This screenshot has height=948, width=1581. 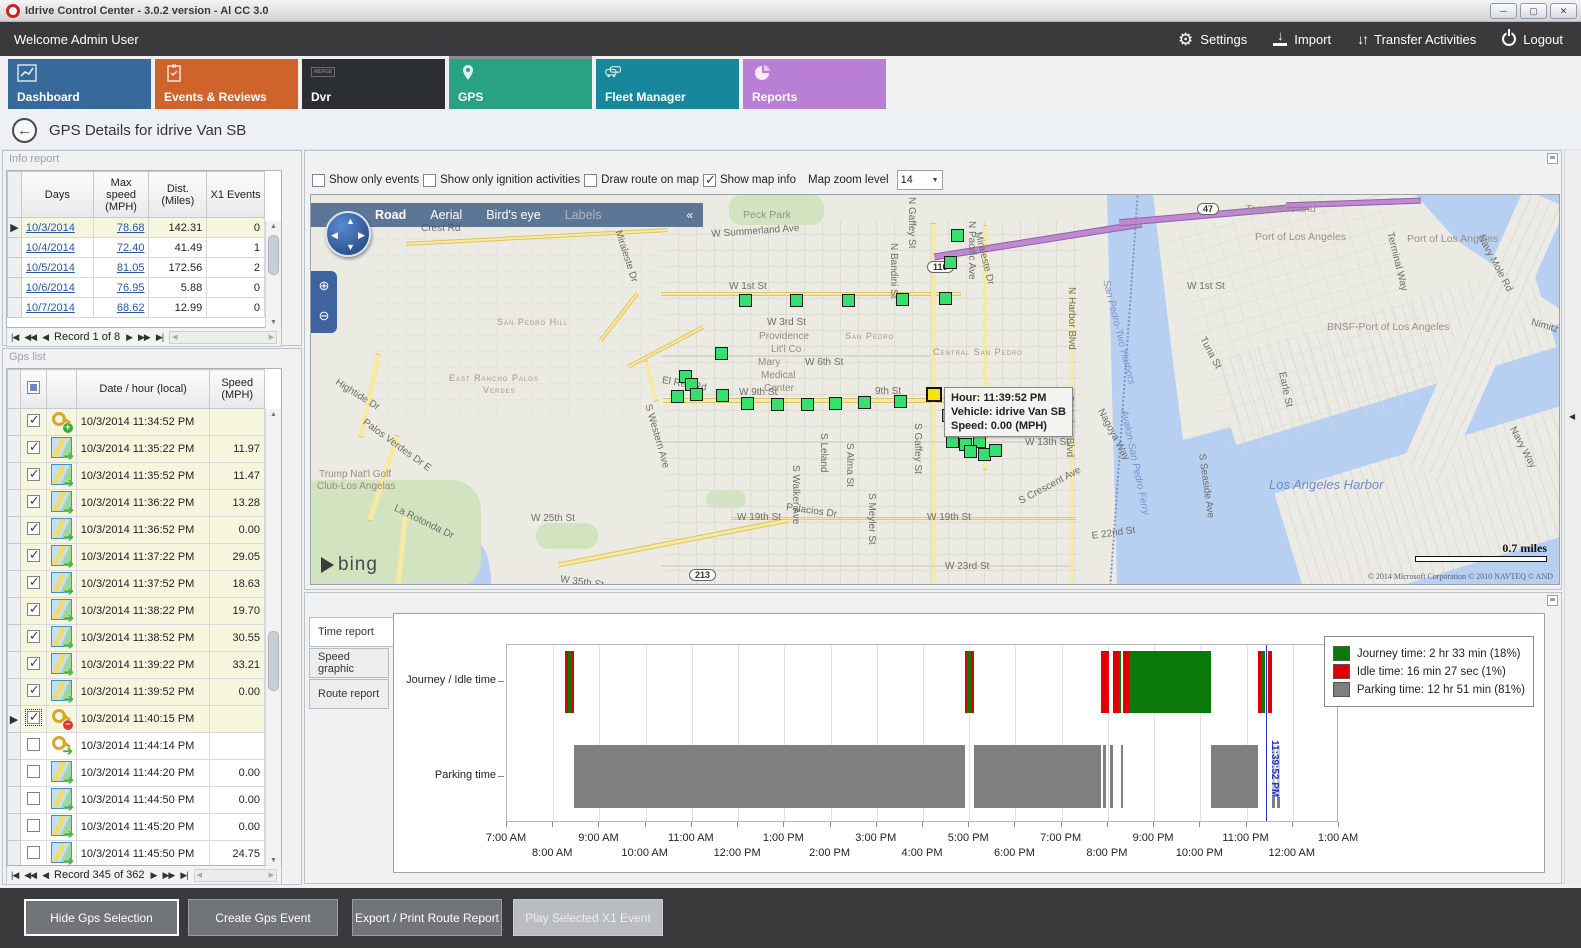 I want to click on max-speed-link: 81.05, so click(x=130, y=267).